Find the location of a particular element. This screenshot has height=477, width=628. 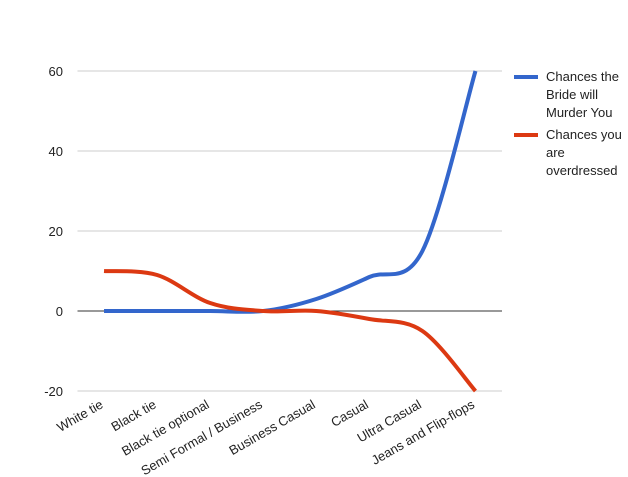

y-tick-label: 20 is located at coordinates (56, 231).